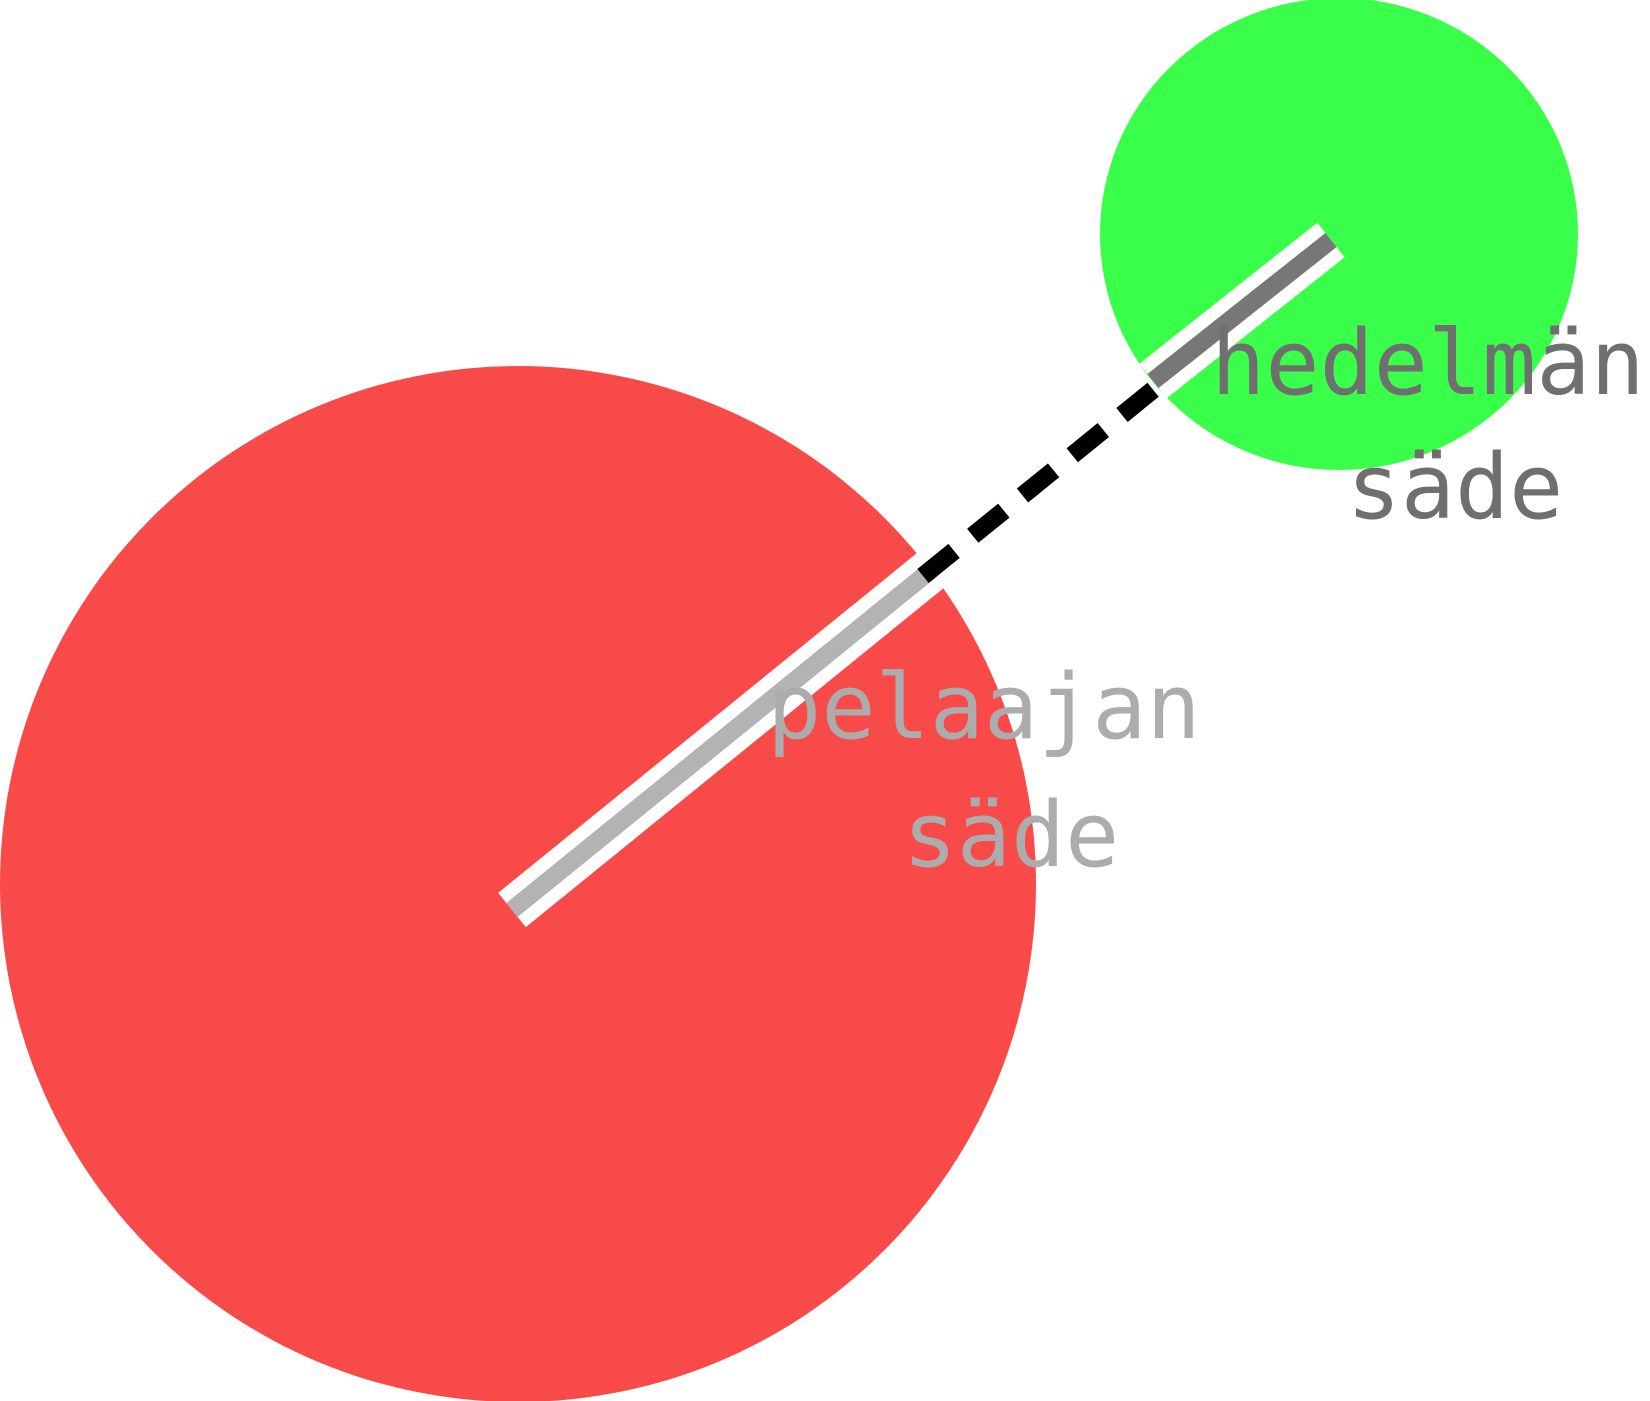 The width and height of the screenshot is (1650, 1401). I want to click on player-radius-line, so click(721, 740).